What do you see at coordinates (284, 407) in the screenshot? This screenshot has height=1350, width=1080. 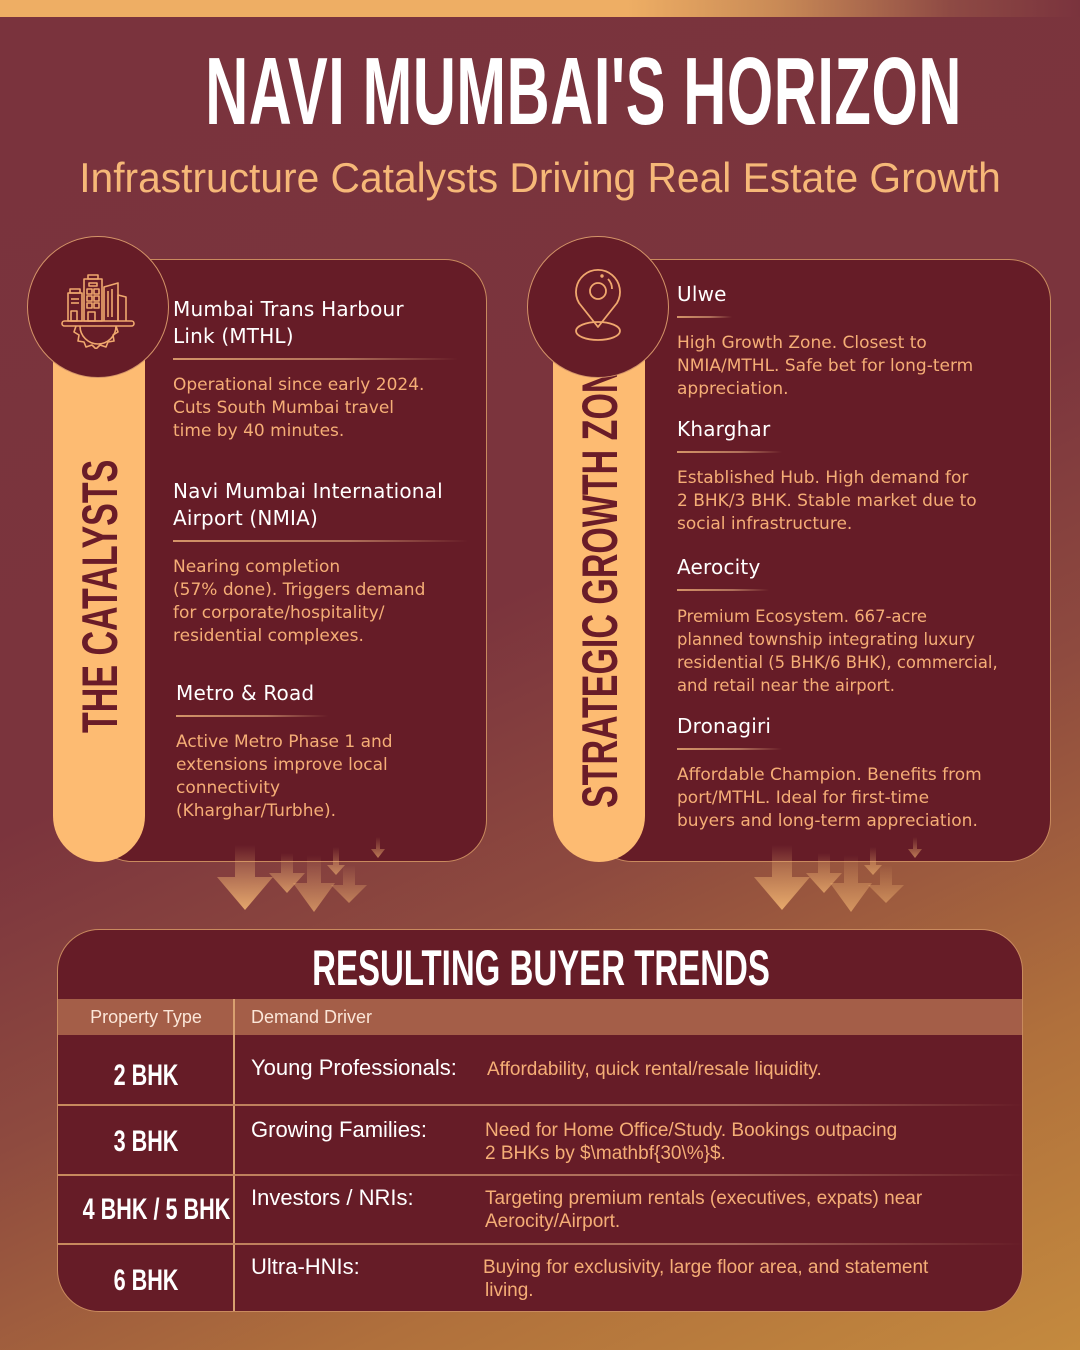 I see `desc-line: Cuts South Mumbai travel` at bounding box center [284, 407].